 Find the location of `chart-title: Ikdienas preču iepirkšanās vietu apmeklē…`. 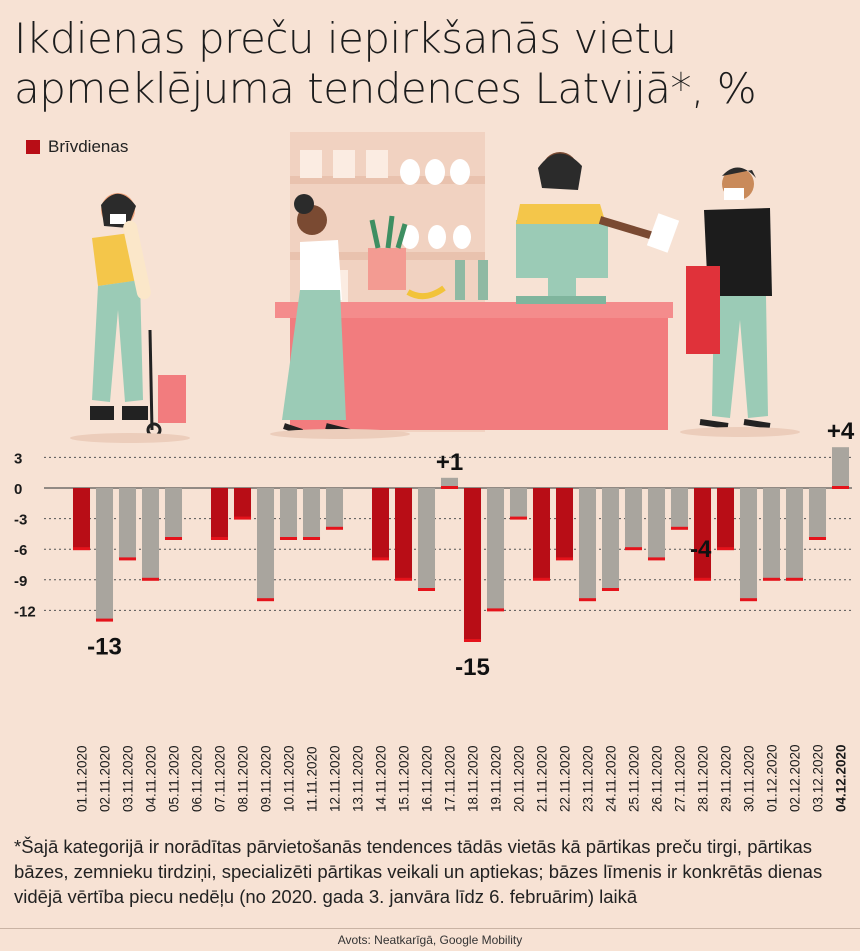

chart-title: Ikdienas preču iepirkšanās vietu apmeklē… is located at coordinates (385, 63).